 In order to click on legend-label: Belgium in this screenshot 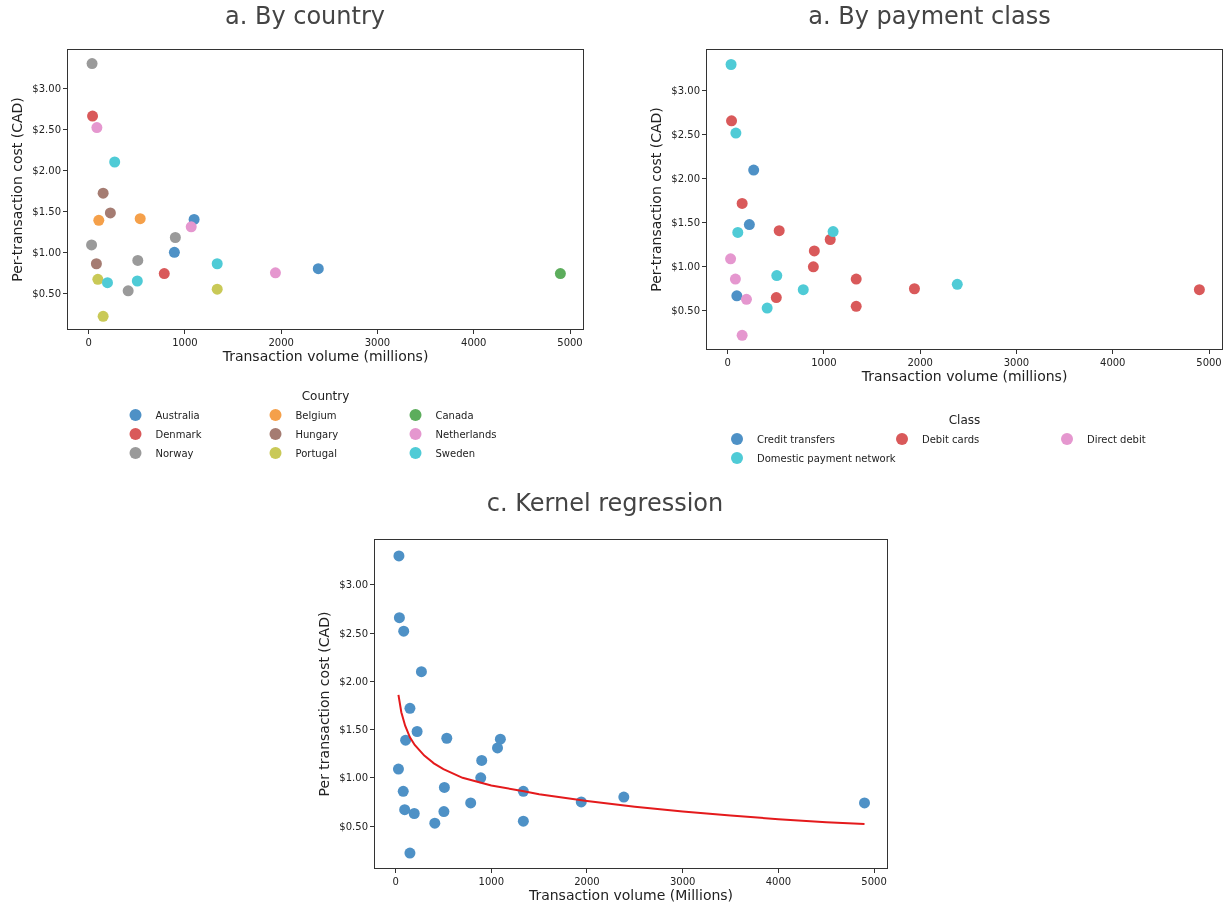, I will do `click(316, 415)`.